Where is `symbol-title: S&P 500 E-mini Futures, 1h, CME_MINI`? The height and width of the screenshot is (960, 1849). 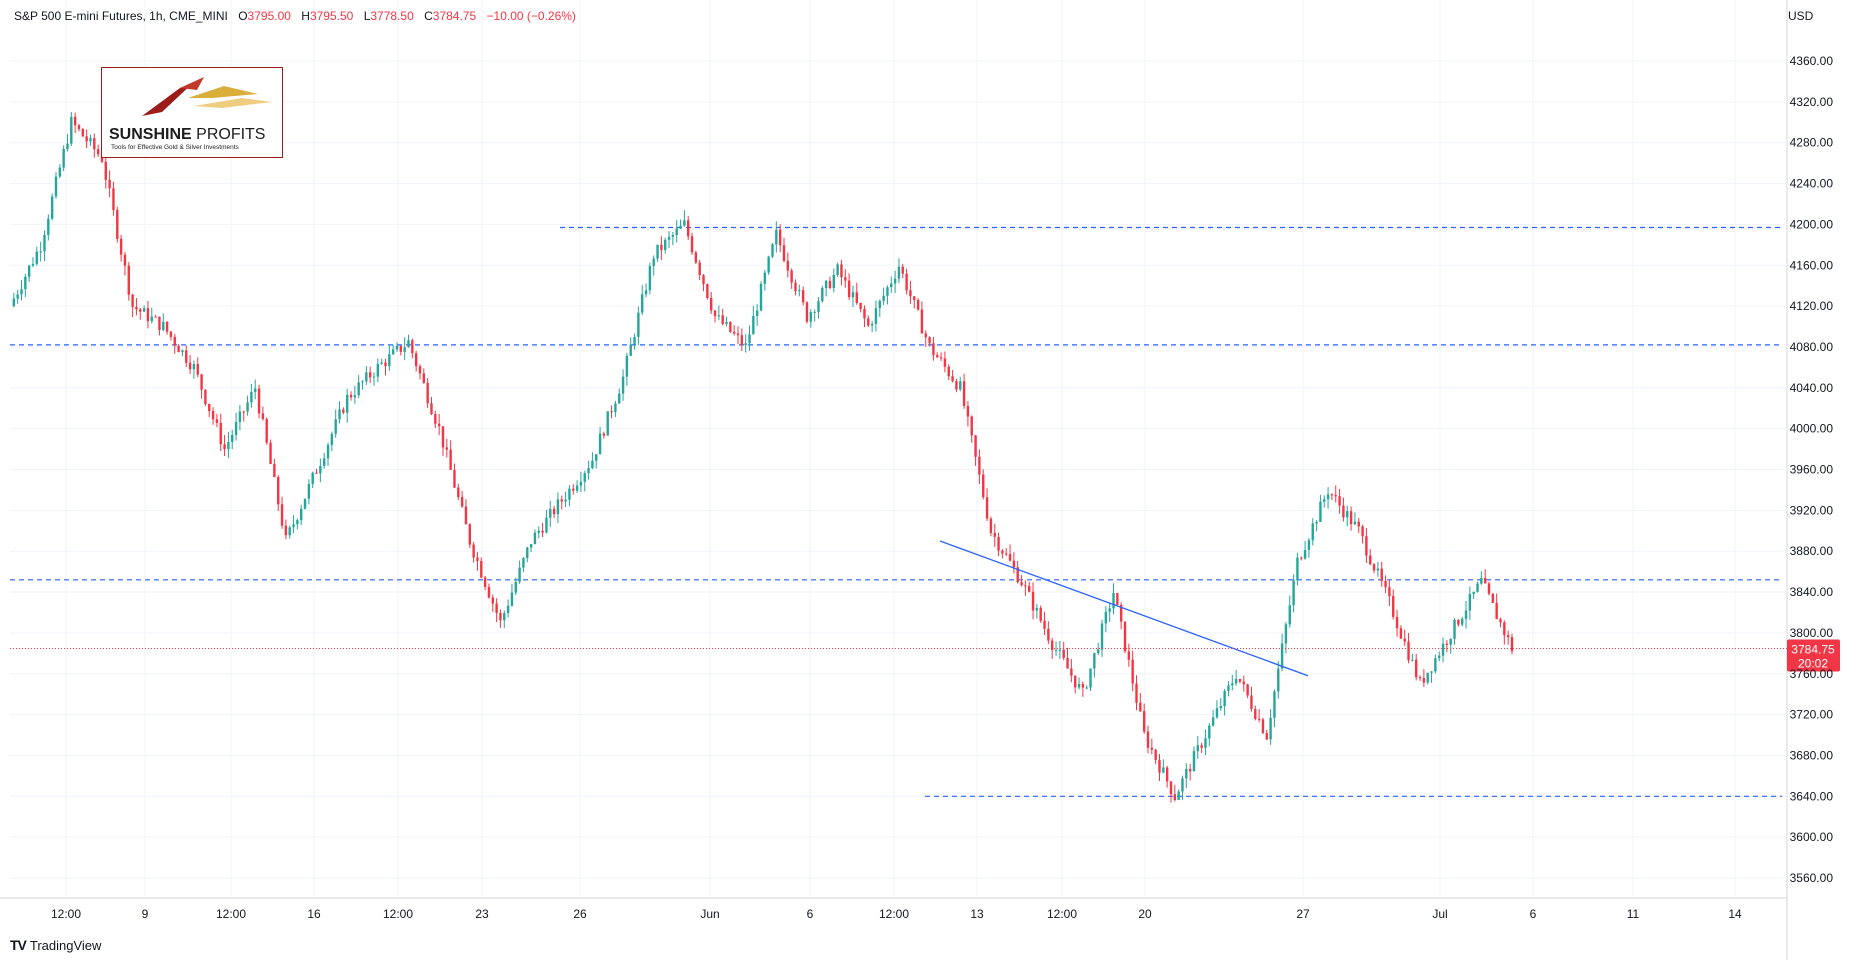
symbol-title: S&P 500 E-mini Futures, 1h, CME_MINI is located at coordinates (121, 16).